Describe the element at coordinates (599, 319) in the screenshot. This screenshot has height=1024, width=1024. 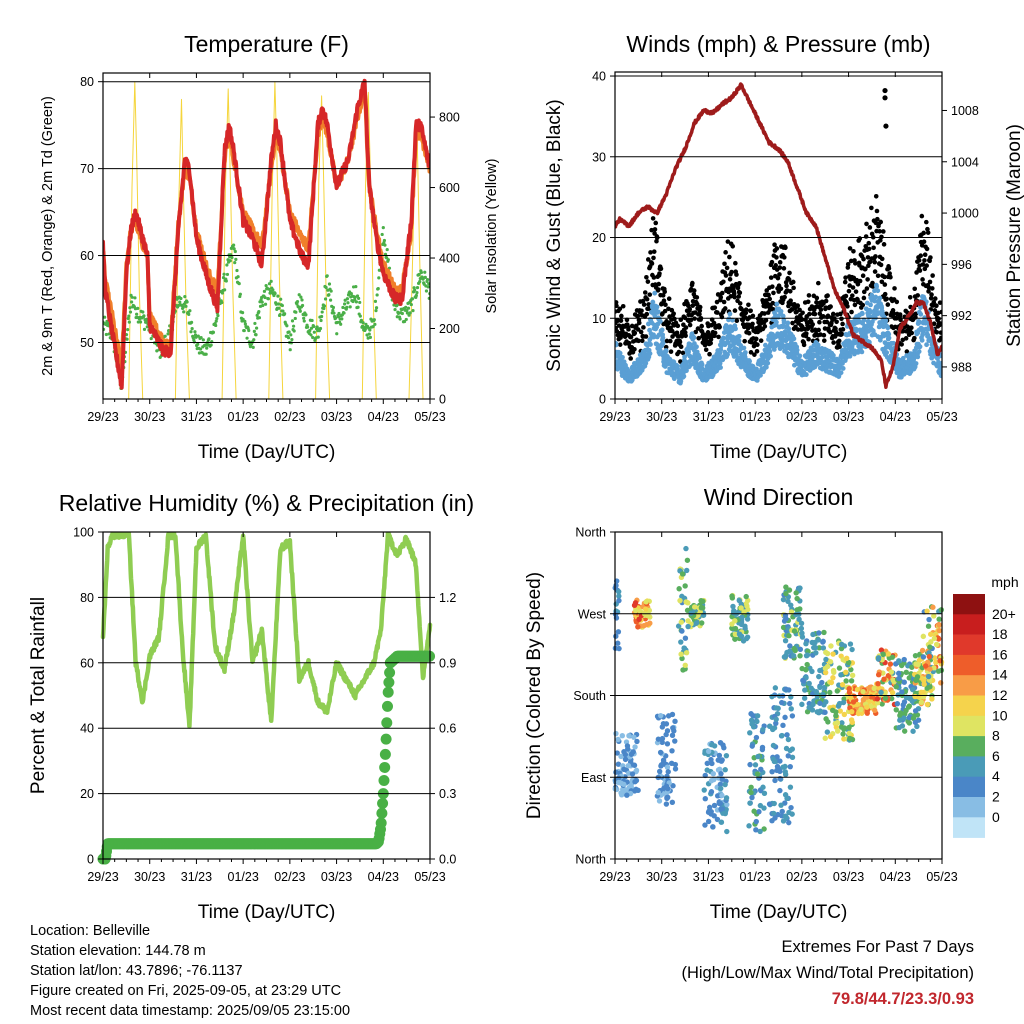
I see `y-tick-label: 10` at that location.